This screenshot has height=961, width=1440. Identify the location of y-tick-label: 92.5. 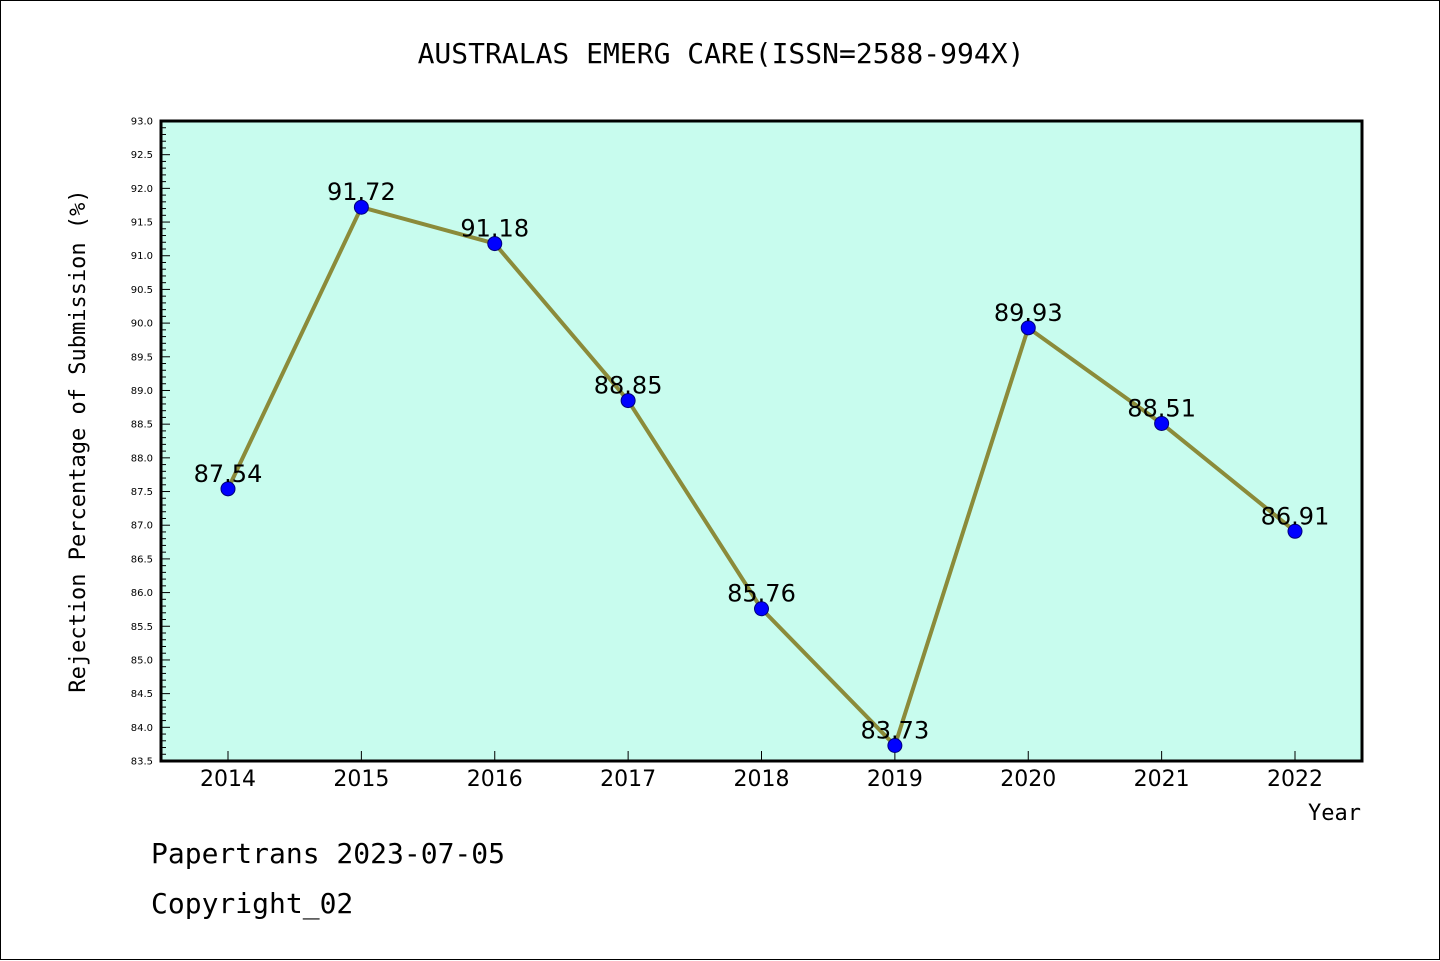
(142, 155).